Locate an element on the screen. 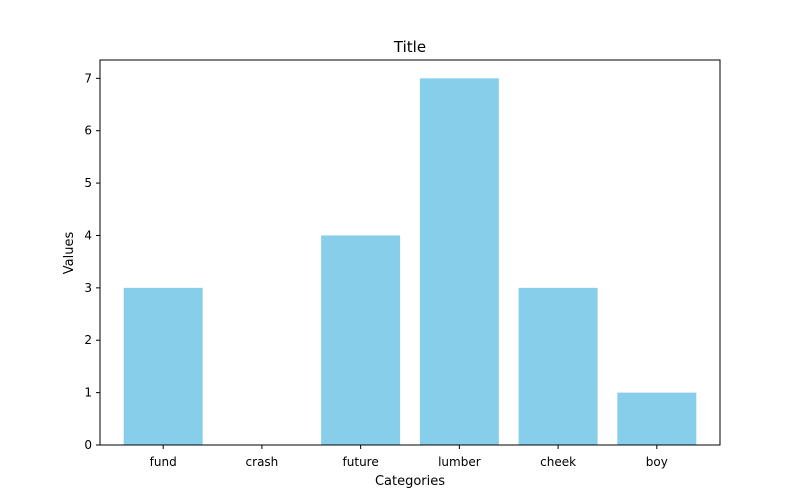 Image resolution: width=800 pixels, height=500 pixels. x-tick-label: crash is located at coordinates (262, 462).